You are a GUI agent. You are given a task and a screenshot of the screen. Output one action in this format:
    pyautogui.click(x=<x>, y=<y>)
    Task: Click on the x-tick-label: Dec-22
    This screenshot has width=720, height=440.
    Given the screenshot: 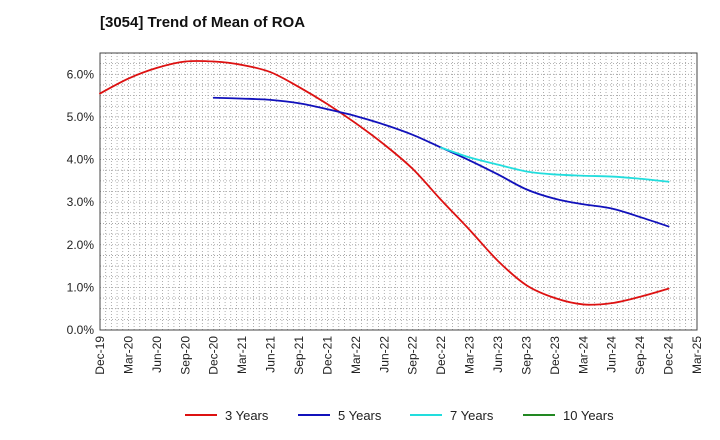 What is the action you would take?
    pyautogui.click(x=441, y=355)
    